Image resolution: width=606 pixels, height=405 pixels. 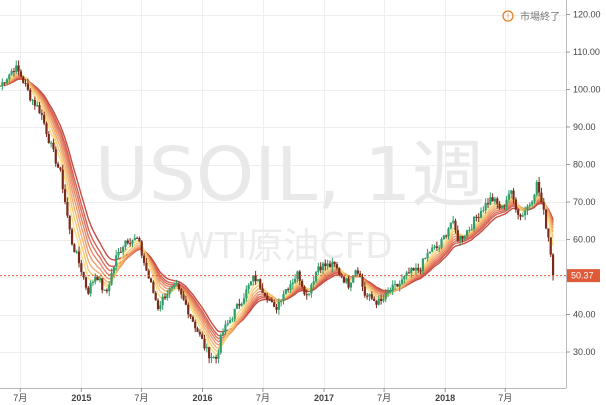 I want to click on y-tick-label: 80.00, so click(x=584, y=165).